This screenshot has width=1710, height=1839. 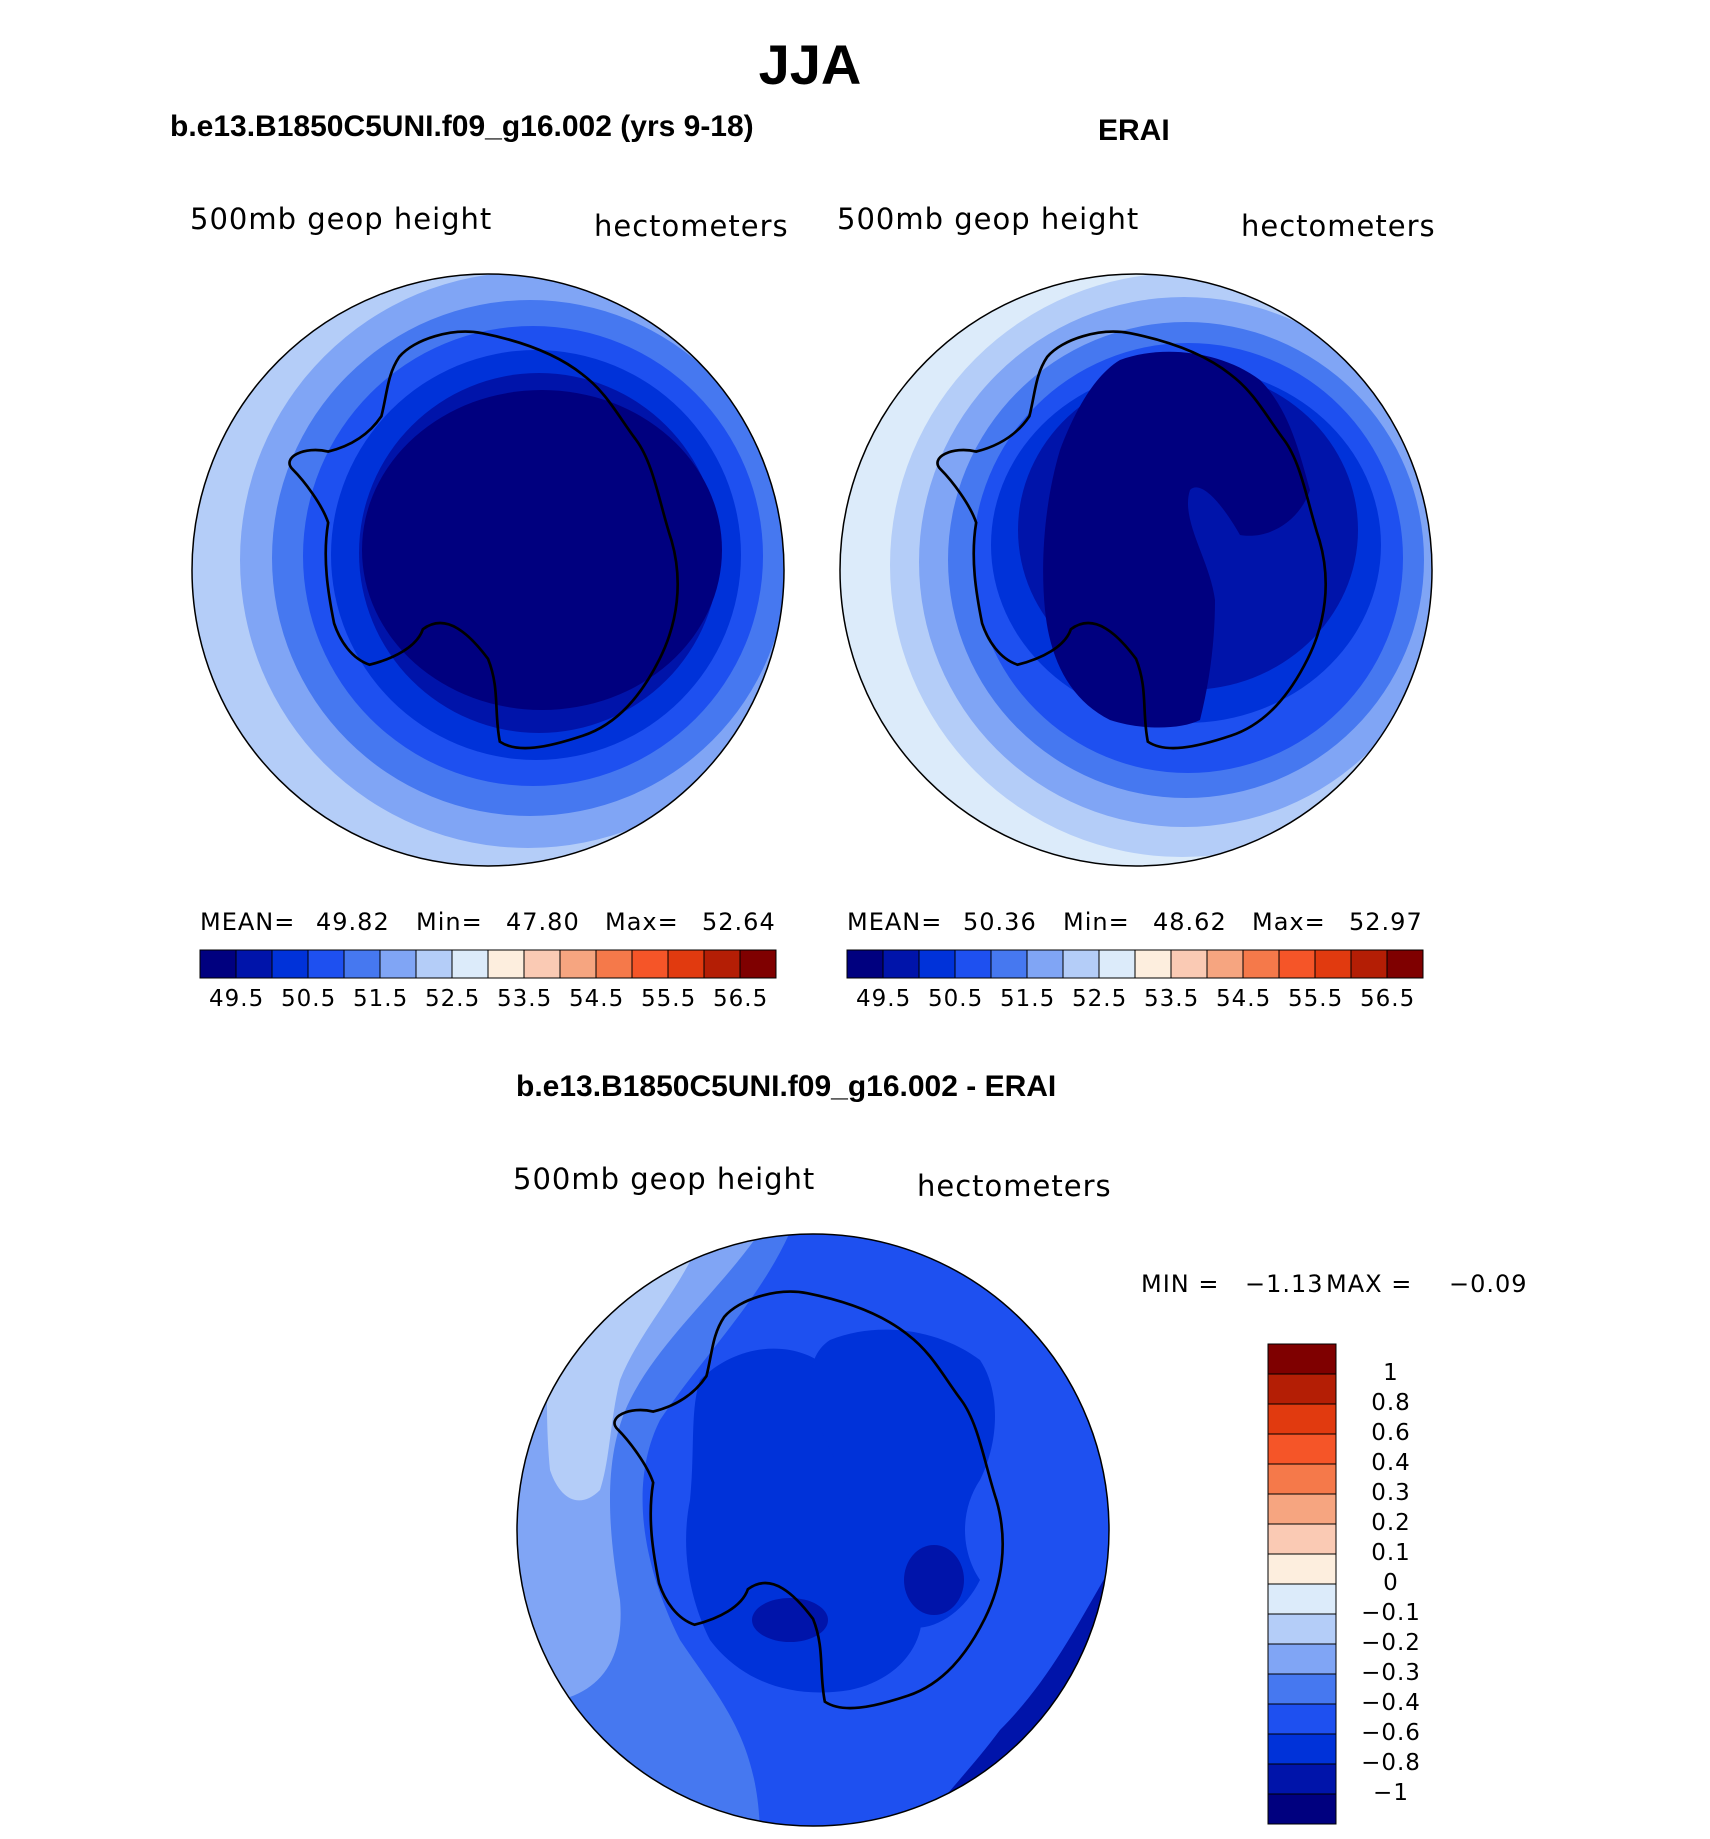 I want to click on obs-colorbar, so click(x=1135, y=964).